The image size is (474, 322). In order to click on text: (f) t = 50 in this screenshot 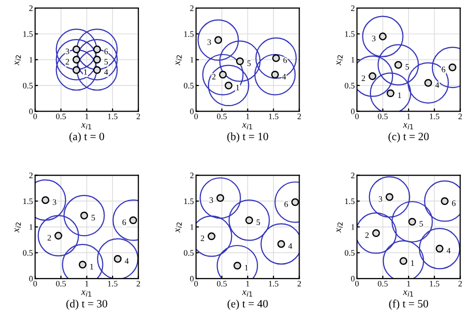, I will do `click(408, 305)`.